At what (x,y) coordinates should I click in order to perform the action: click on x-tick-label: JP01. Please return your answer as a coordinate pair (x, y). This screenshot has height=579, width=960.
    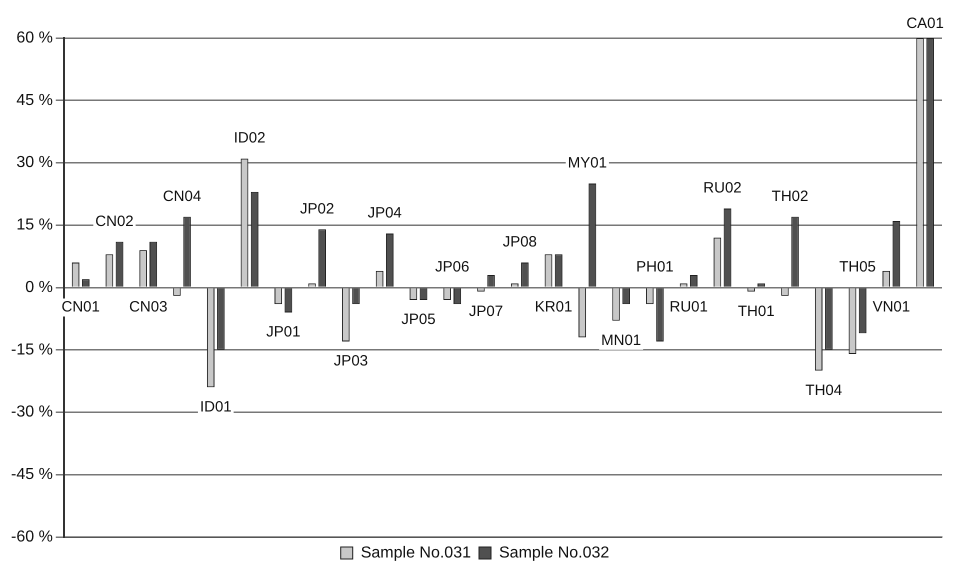
    Looking at the image, I should click on (283, 332).